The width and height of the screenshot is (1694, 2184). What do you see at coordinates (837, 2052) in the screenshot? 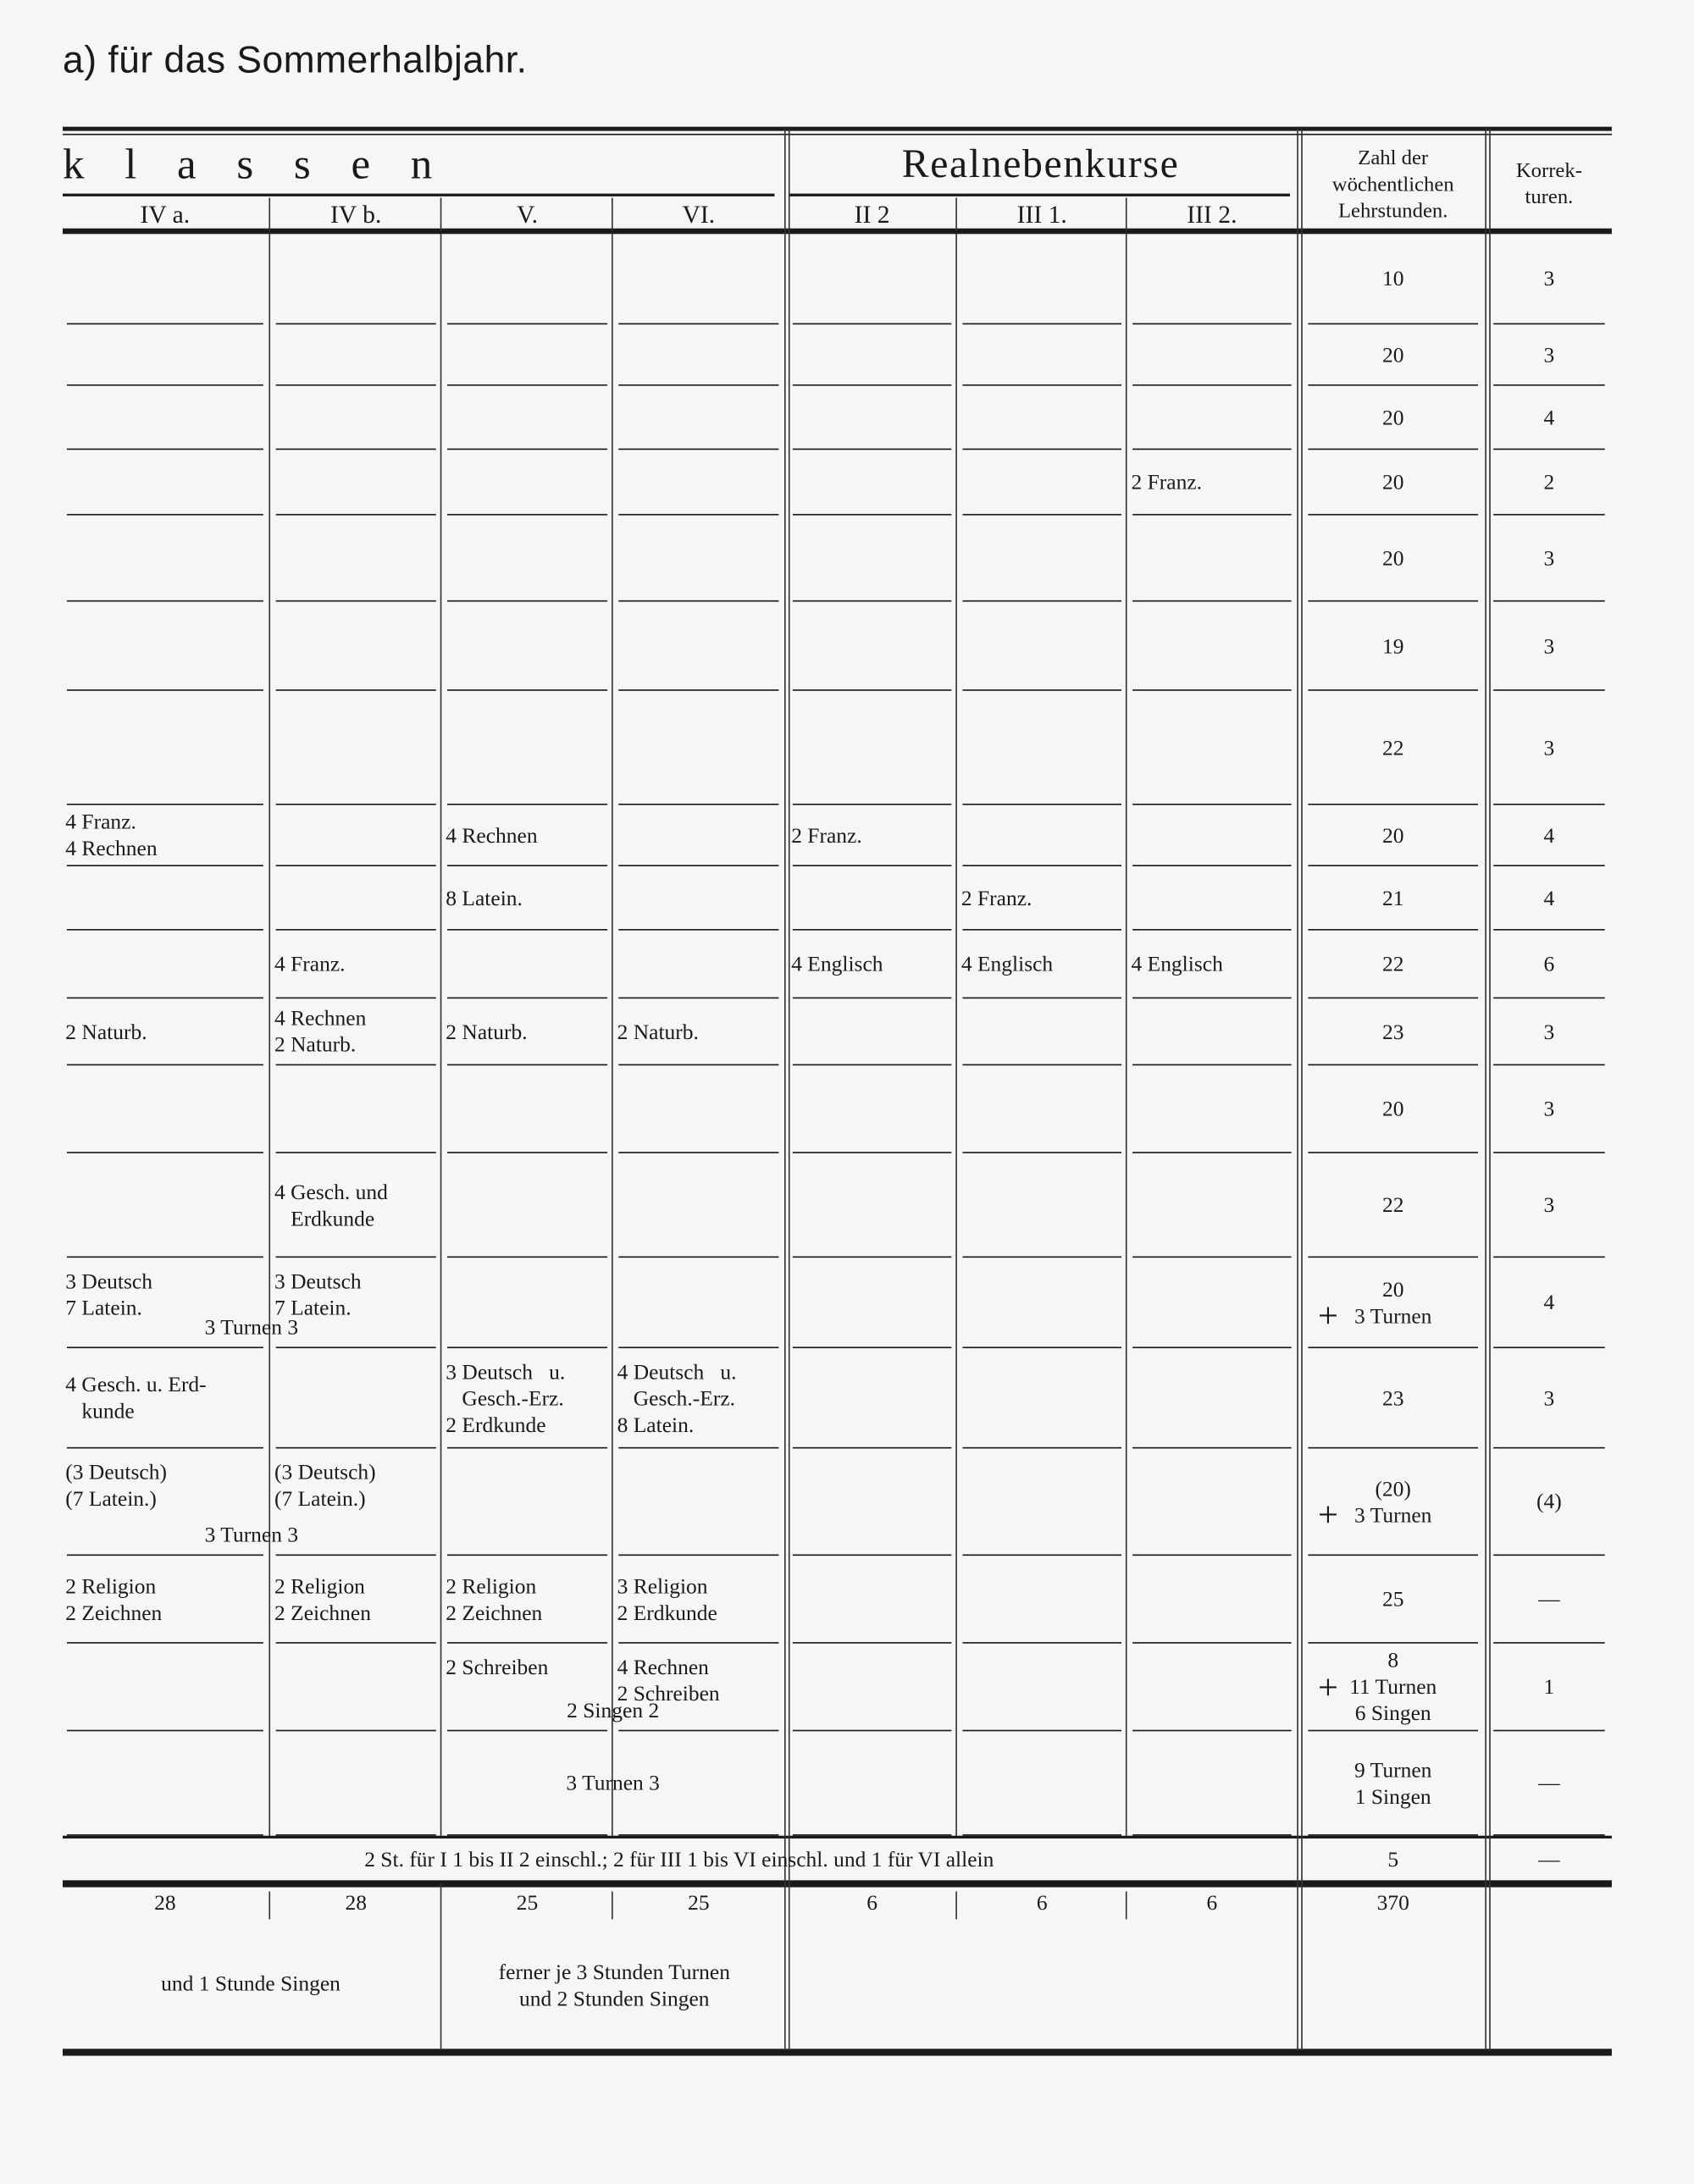
I see `bottom-rule` at bounding box center [837, 2052].